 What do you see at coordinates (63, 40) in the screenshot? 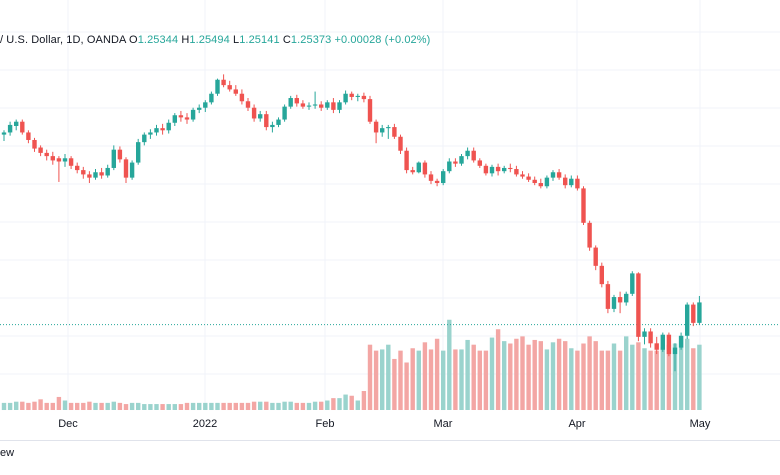
I see `symbol-label: / U.S. Dollar, 1D, OANDA` at bounding box center [63, 40].